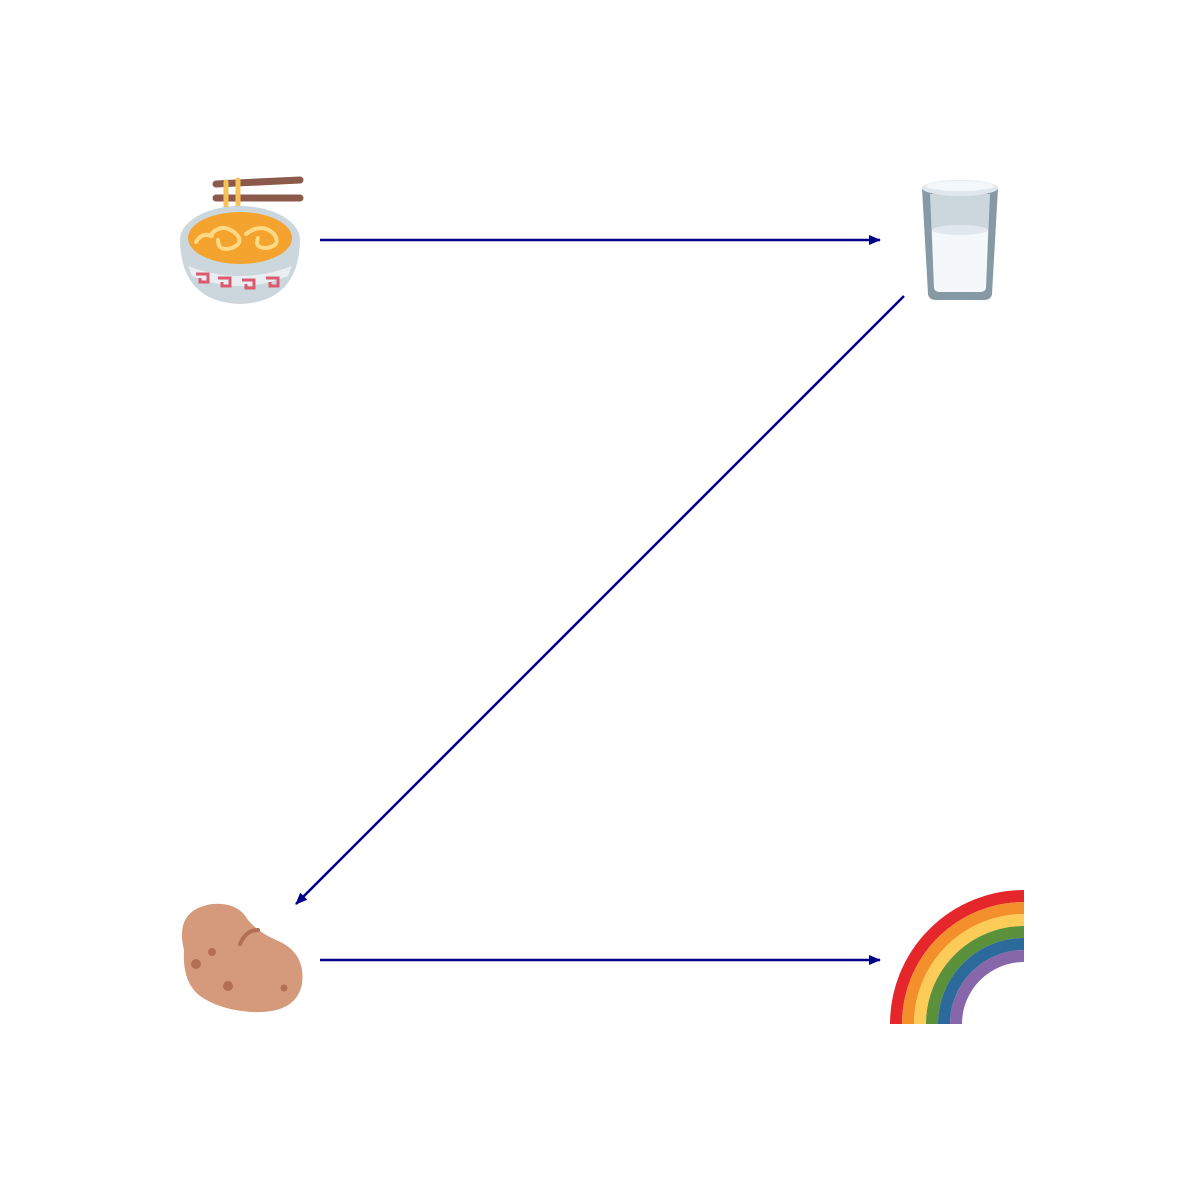 This screenshot has height=1200, width=1200. What do you see at coordinates (242, 958) in the screenshot?
I see `potato-icon` at bounding box center [242, 958].